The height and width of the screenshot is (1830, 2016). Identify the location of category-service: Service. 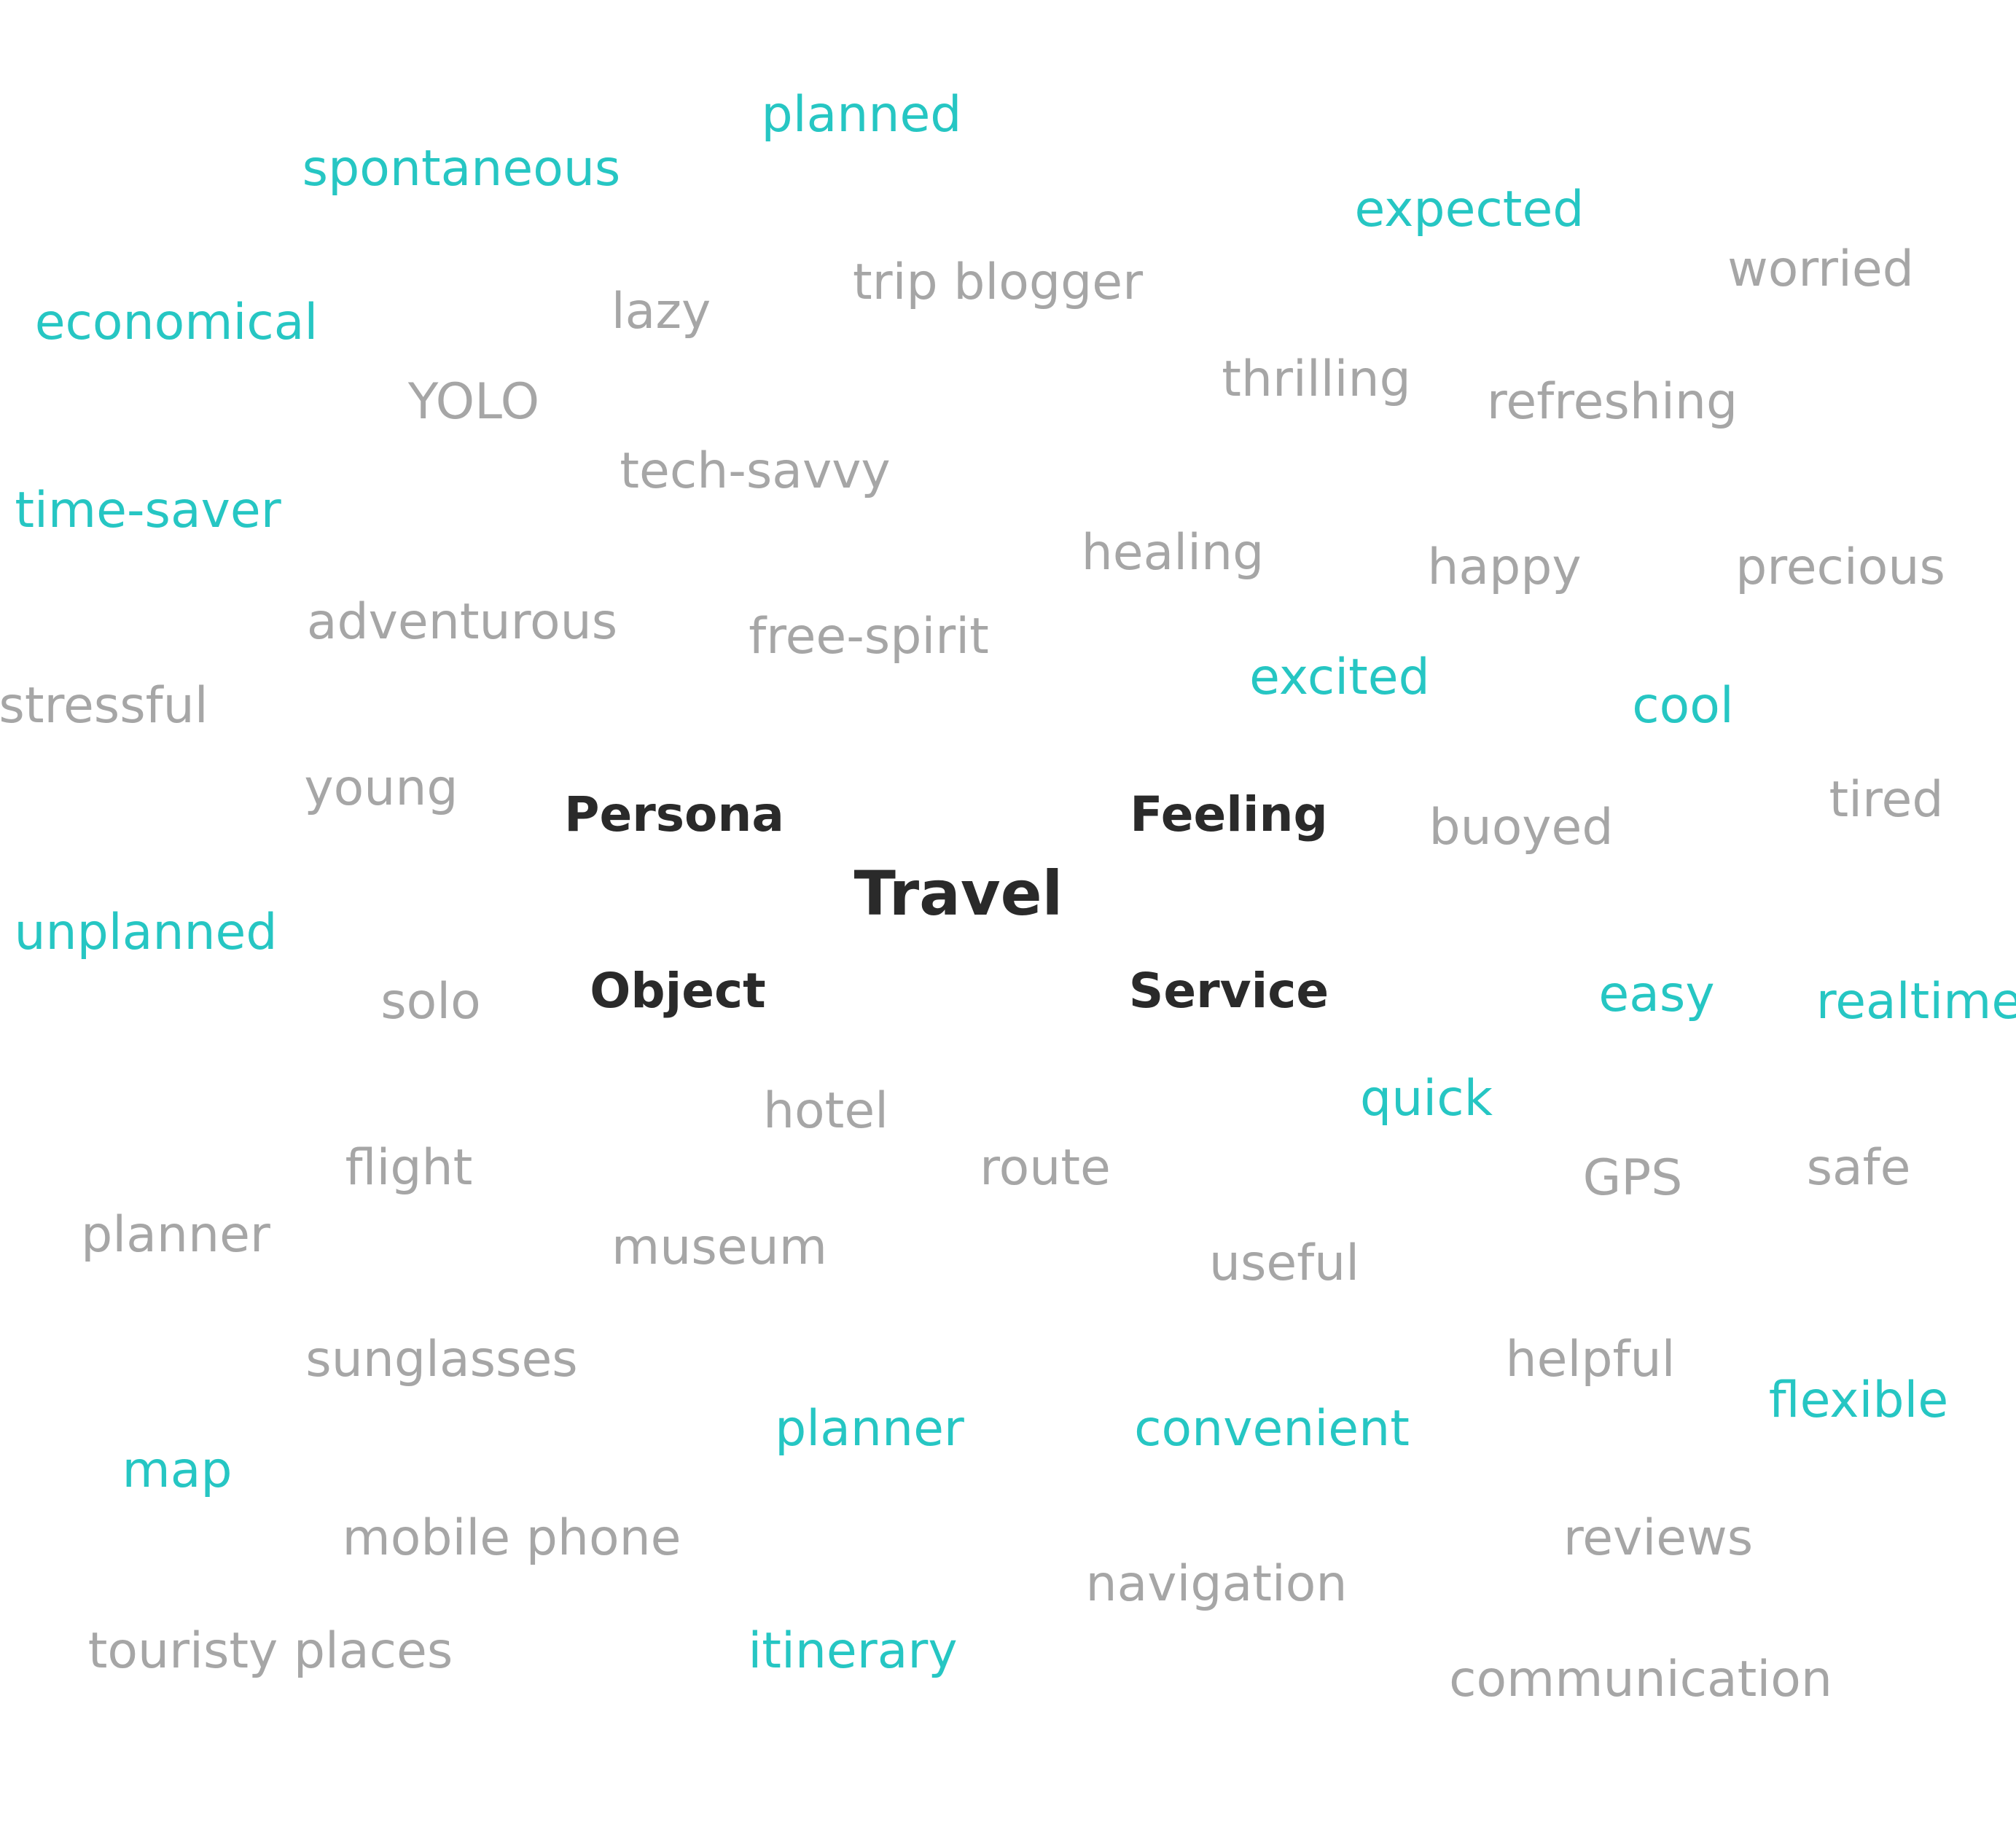
(1228, 991).